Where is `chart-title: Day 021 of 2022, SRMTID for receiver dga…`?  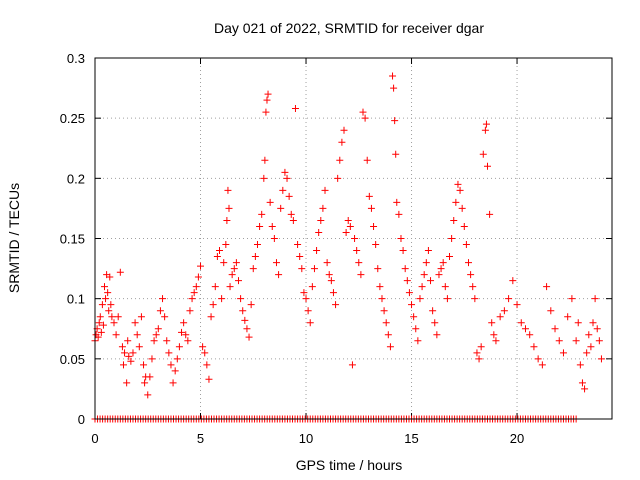
chart-title: Day 021 of 2022, SRMTID for receiver dga… is located at coordinates (349, 28).